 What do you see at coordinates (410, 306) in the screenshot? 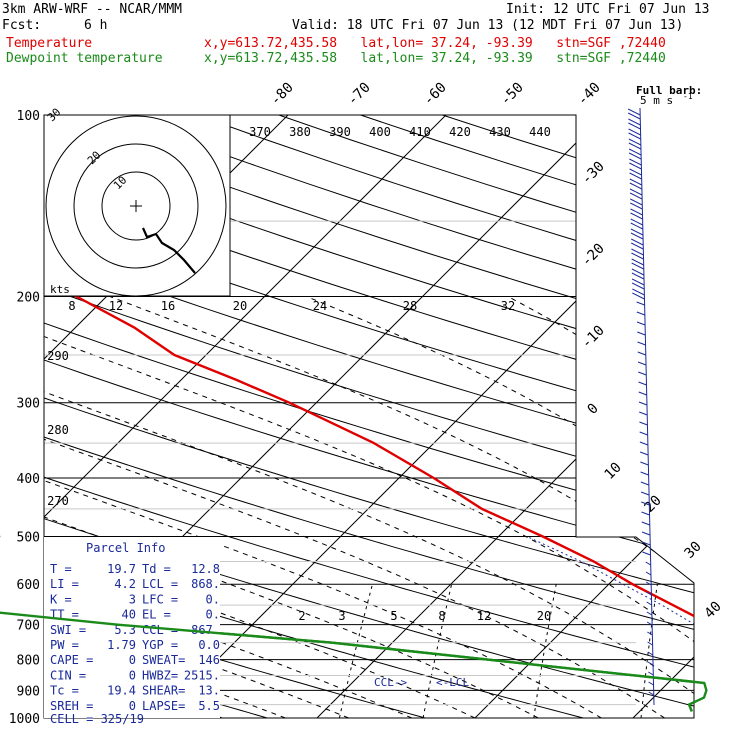
I see `mixing-ratio-label: 28` at bounding box center [410, 306].